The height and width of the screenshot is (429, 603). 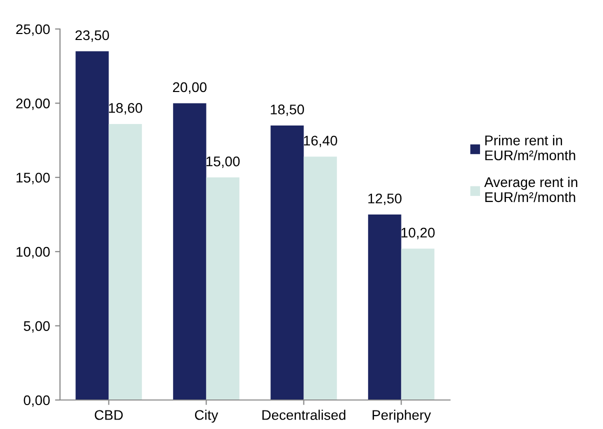 What do you see at coordinates (125, 109) in the screenshot?
I see `data-label: 18,60` at bounding box center [125, 109].